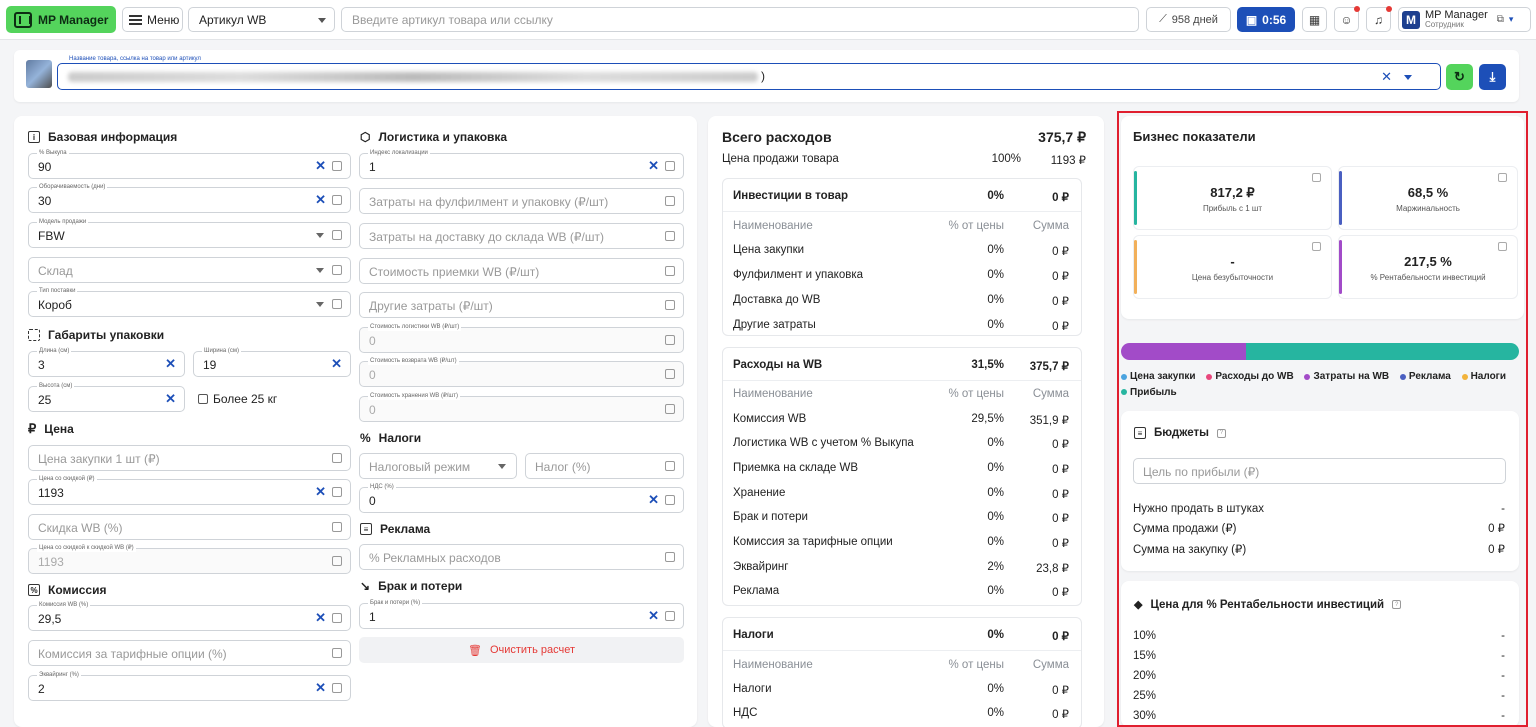  I want to click on subscription-days-button: ⟋ 958 дней, so click(1188, 19).